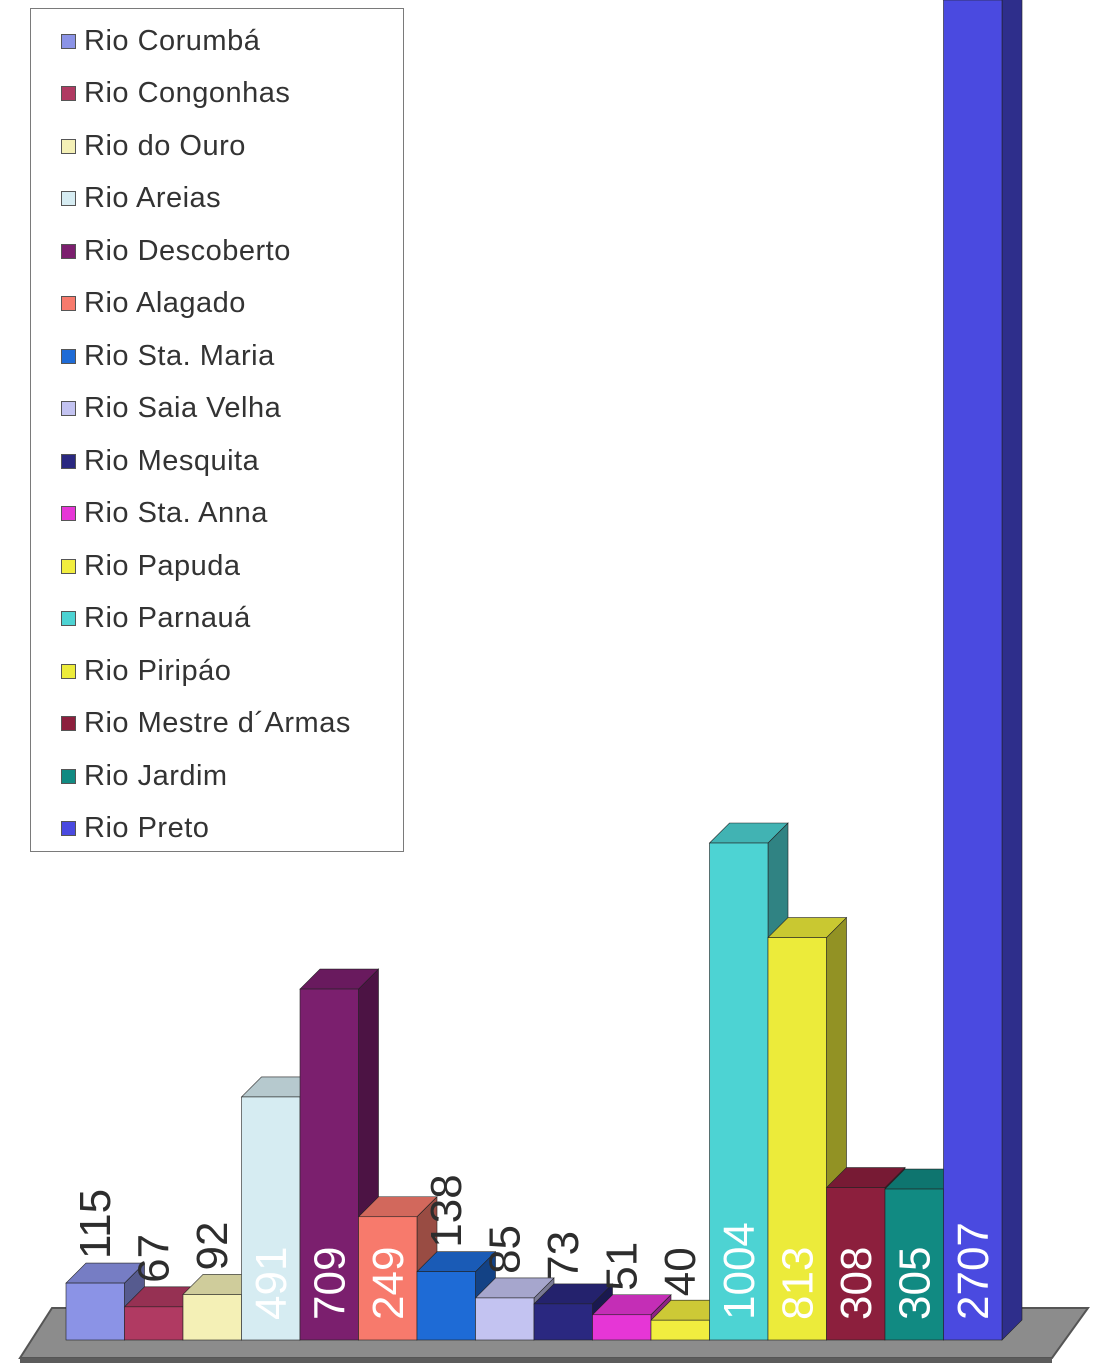  I want to click on bar-rio-preto, so click(982, 670).